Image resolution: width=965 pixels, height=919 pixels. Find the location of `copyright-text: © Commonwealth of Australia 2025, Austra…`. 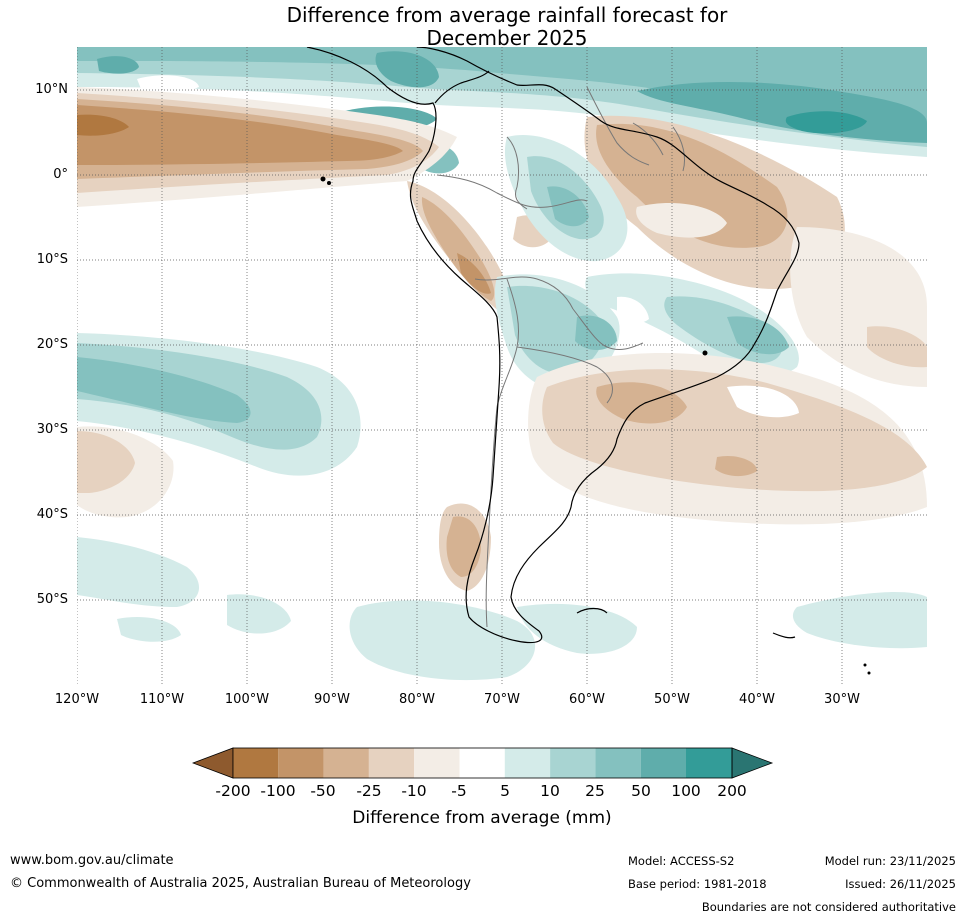

copyright-text: © Commonwealth of Australia 2025, Austra… is located at coordinates (240, 883).